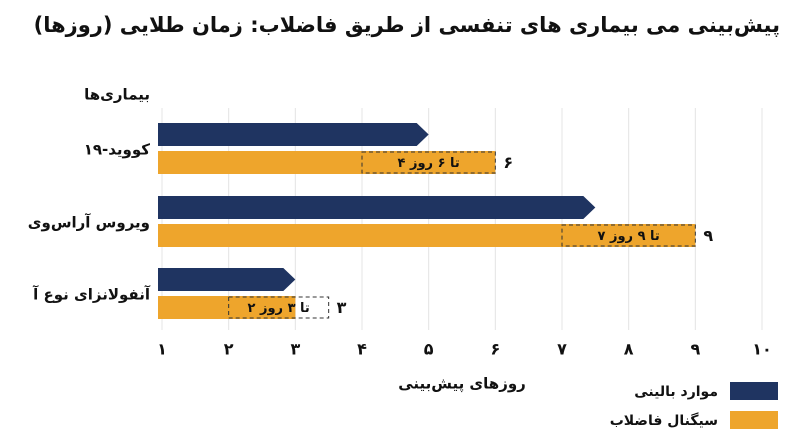 Image resolution: width=800 pixels, height=447 pixels. I want to click on value-label: ۳, so click(342, 307).